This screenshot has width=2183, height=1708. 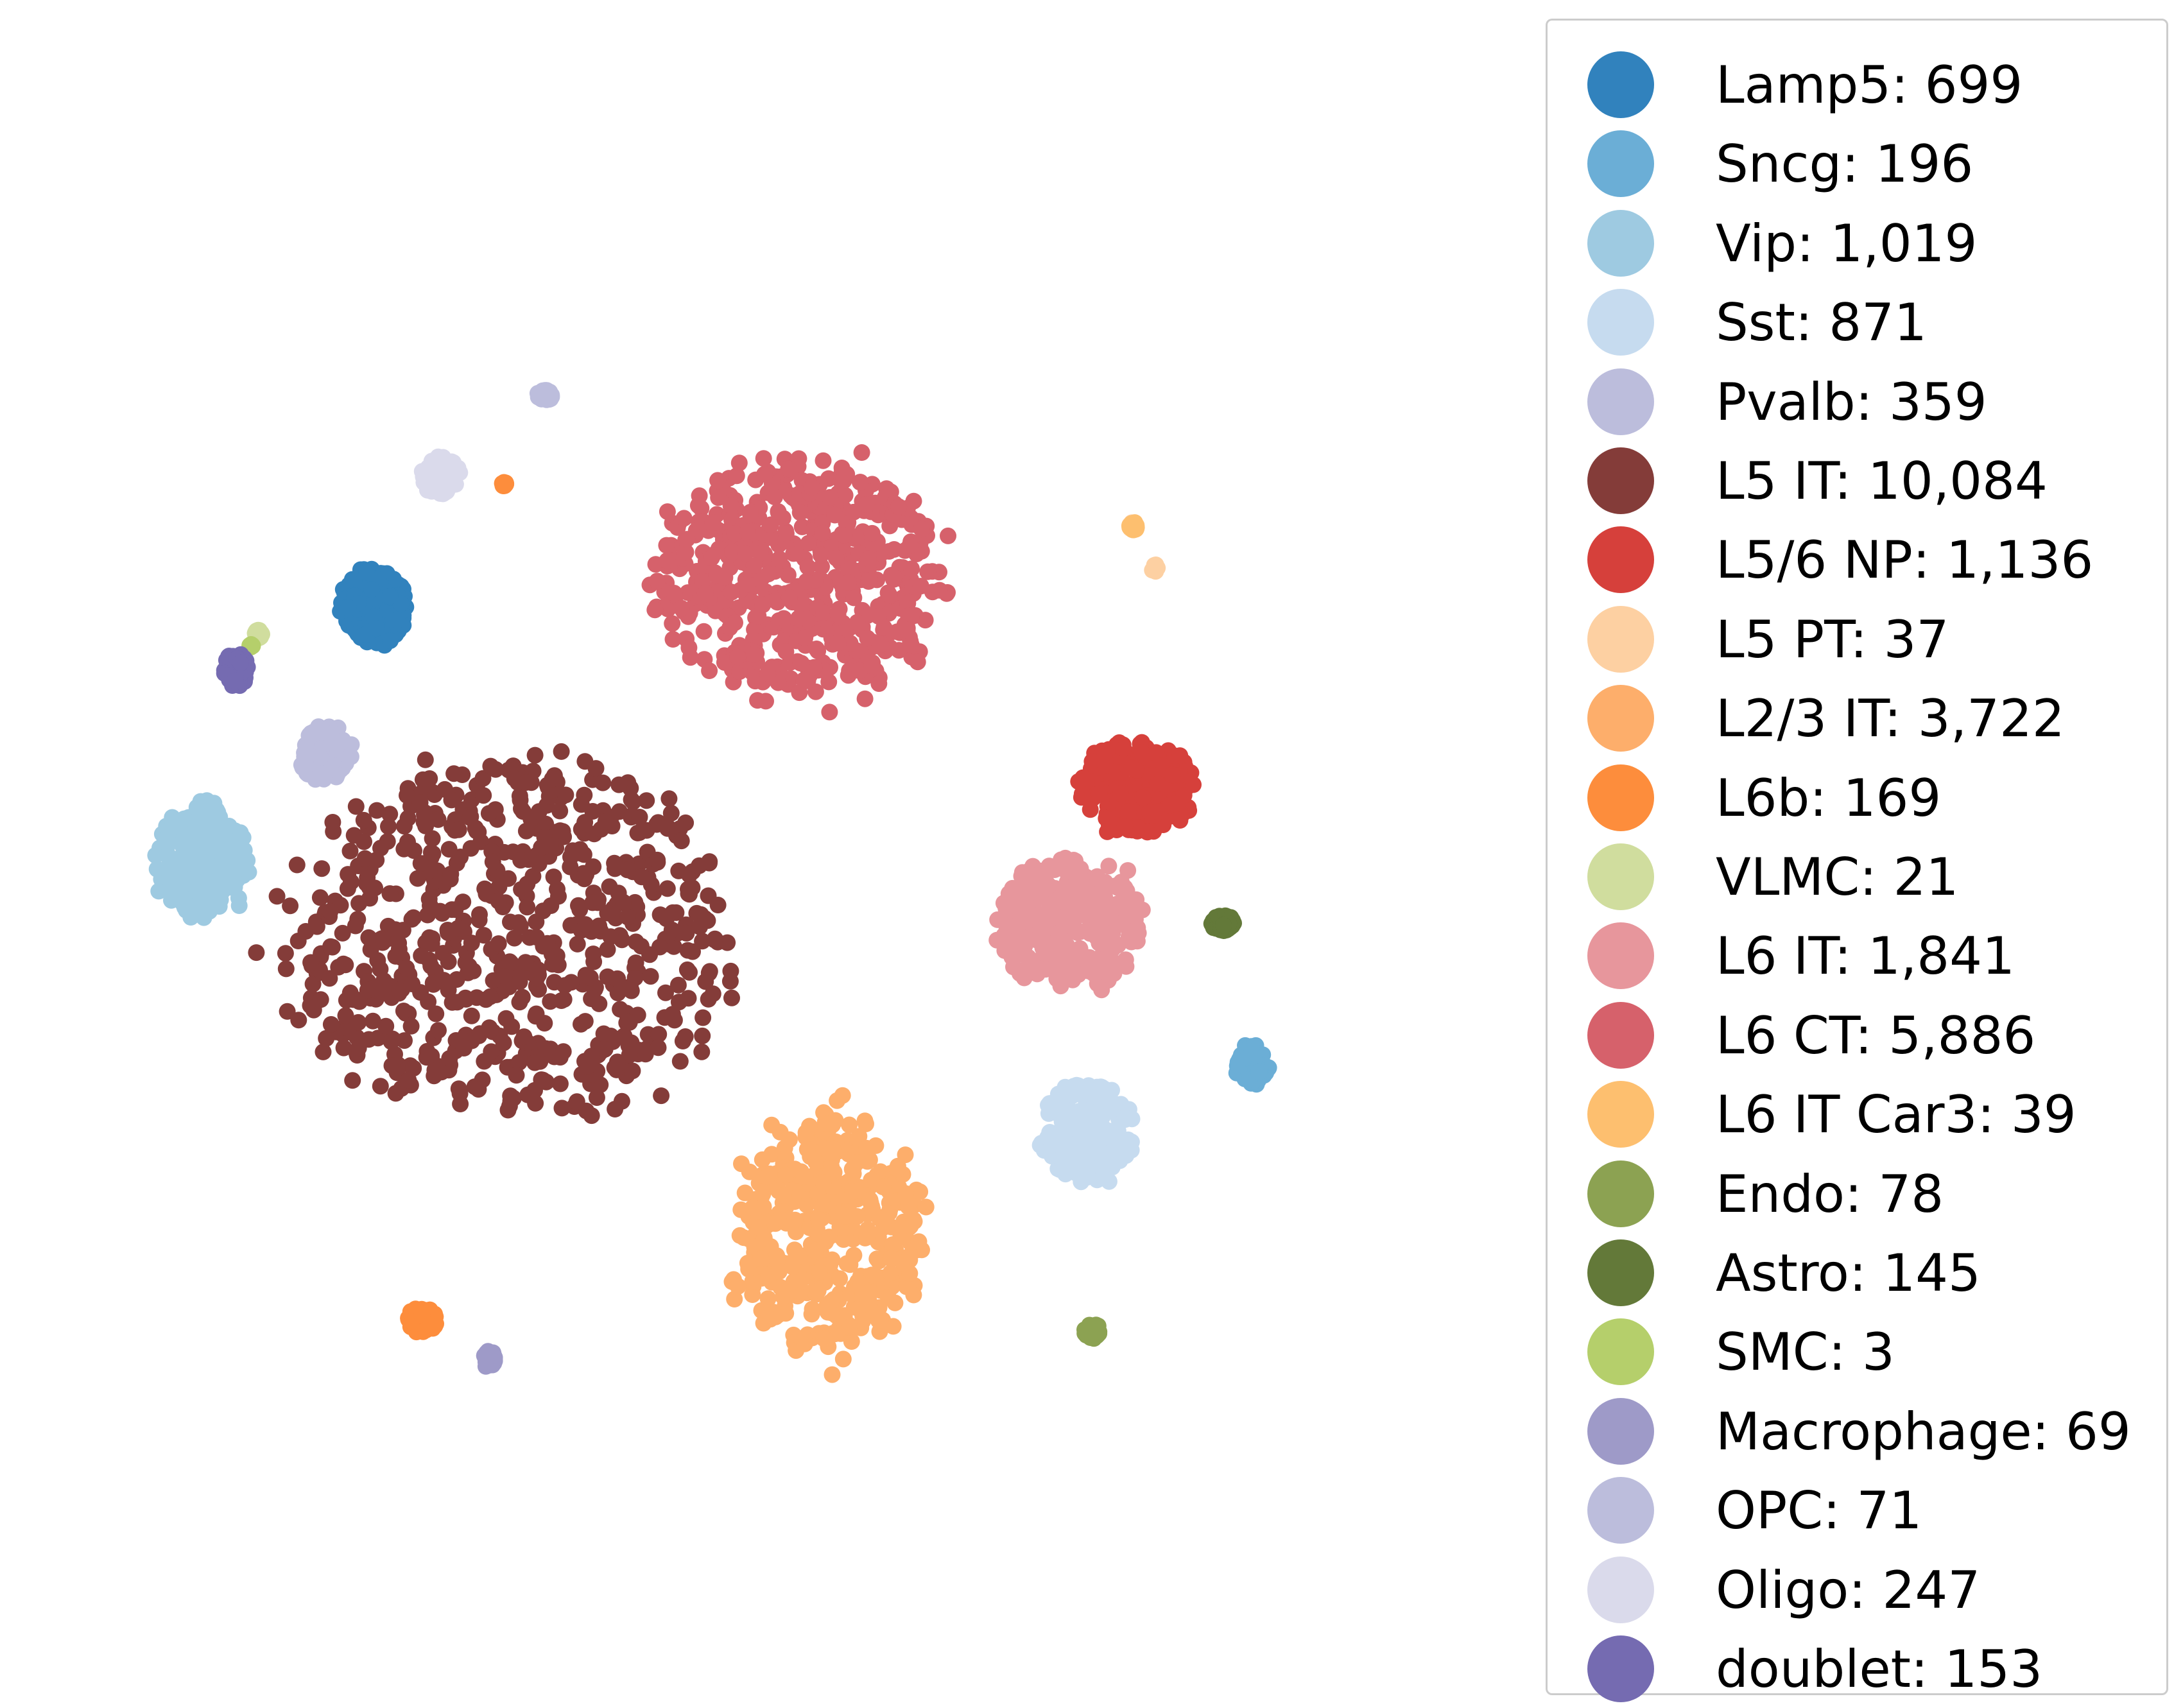 I want to click on legend-item: SMC: 3, so click(x=1857, y=1352).